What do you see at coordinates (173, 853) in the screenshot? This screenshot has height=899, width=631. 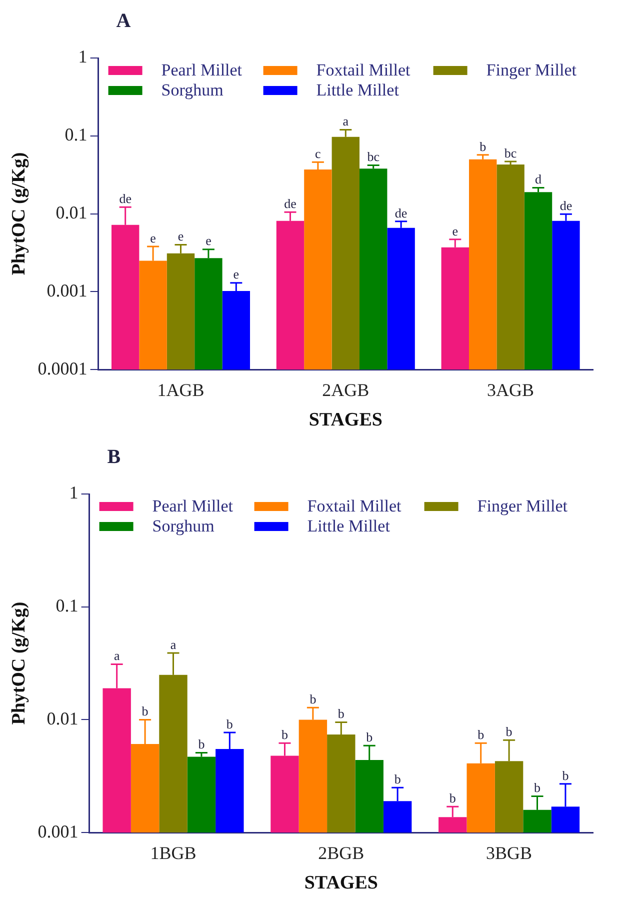 I see `x-tick-label: 1BGB` at bounding box center [173, 853].